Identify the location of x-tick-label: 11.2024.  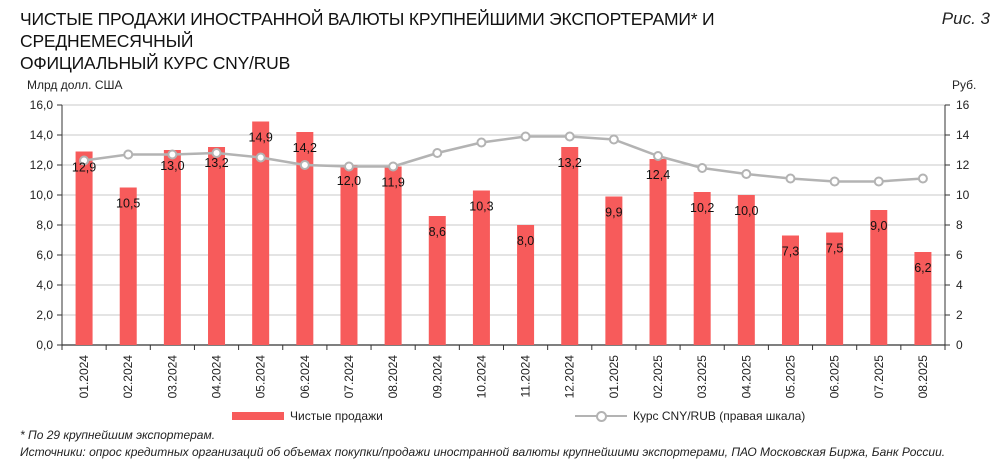
(526, 376).